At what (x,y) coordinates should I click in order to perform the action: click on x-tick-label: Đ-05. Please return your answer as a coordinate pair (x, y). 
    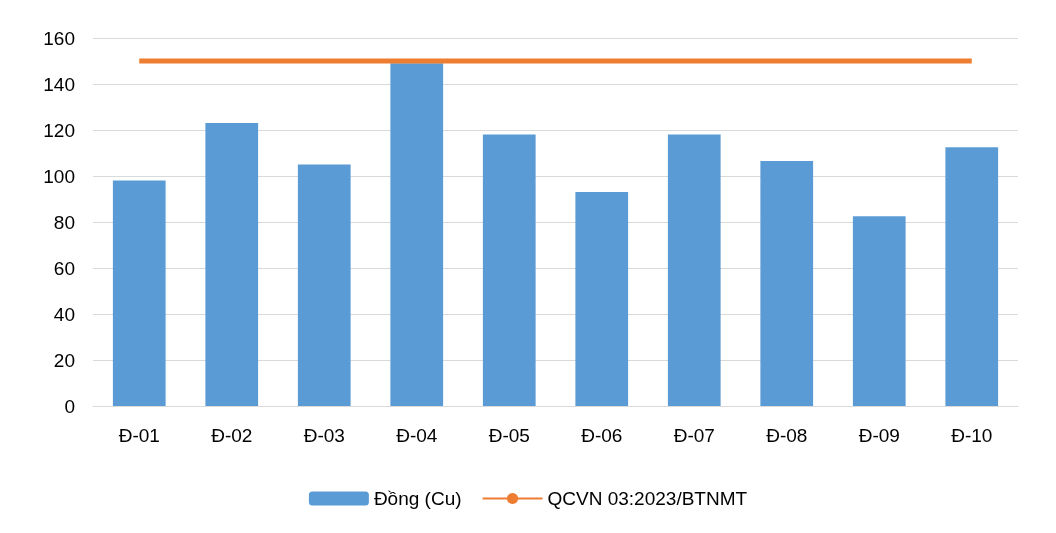
    Looking at the image, I should click on (509, 435).